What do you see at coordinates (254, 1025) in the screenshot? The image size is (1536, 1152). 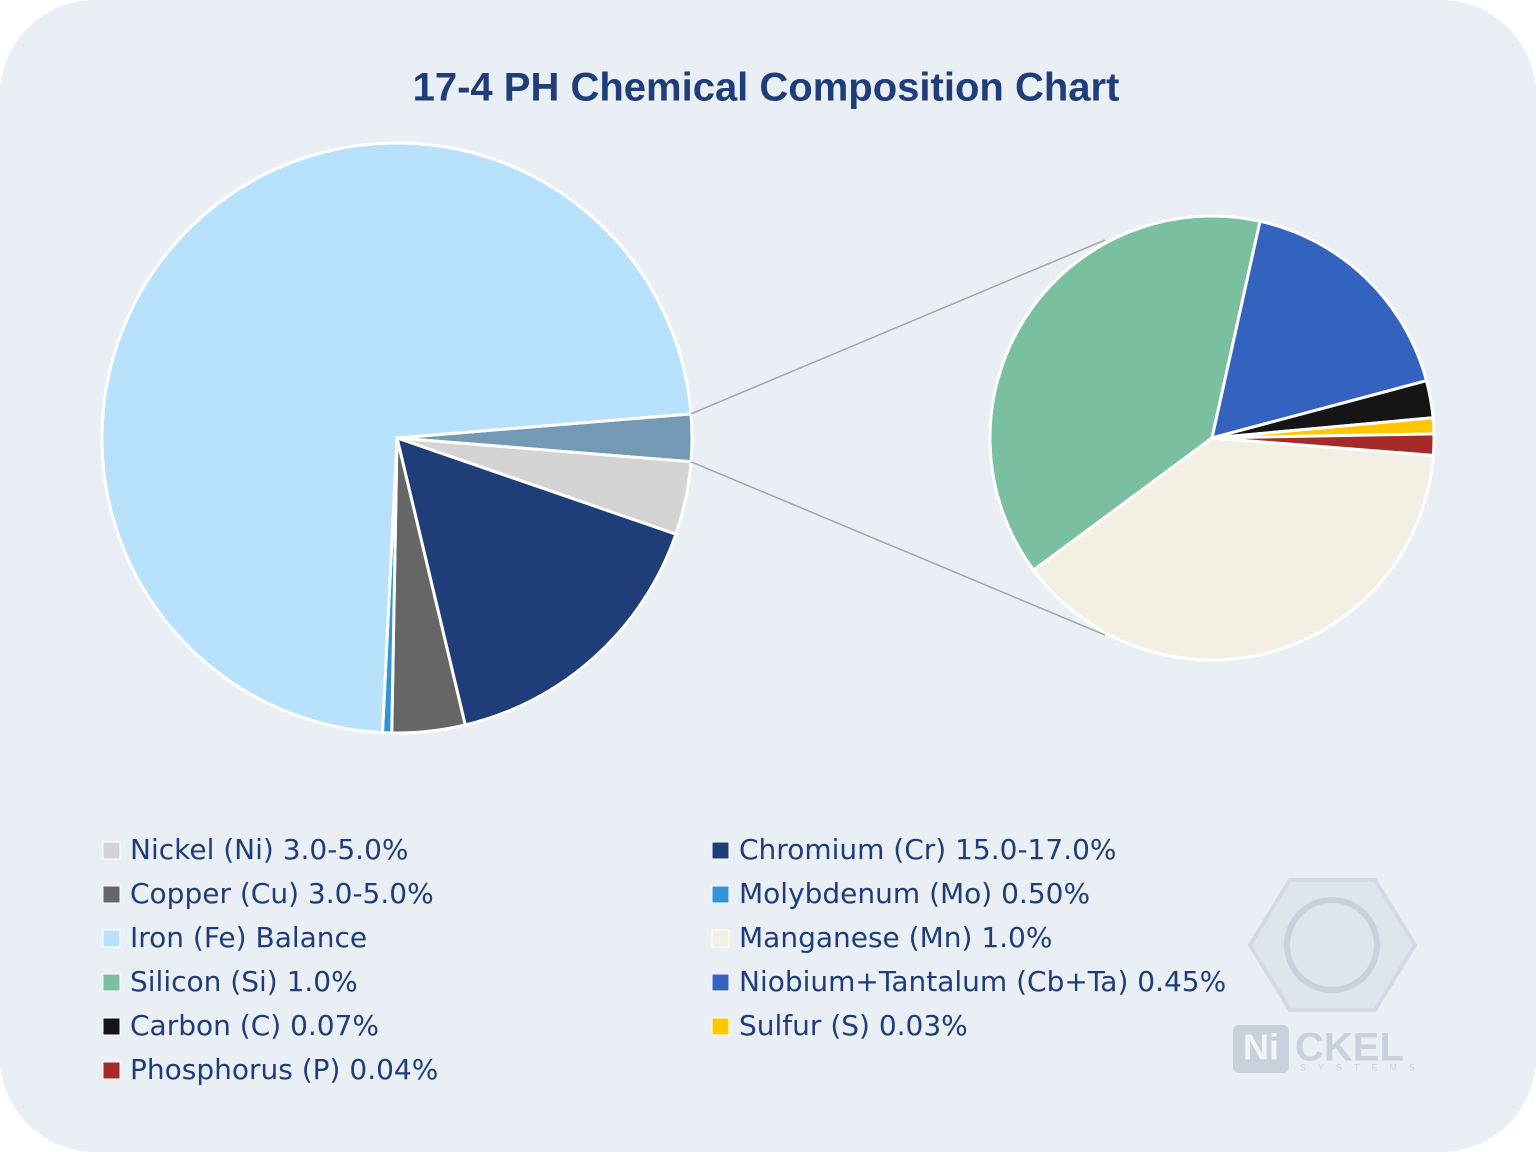 I see `legend-label: Carbon (C) 0.07%` at bounding box center [254, 1025].